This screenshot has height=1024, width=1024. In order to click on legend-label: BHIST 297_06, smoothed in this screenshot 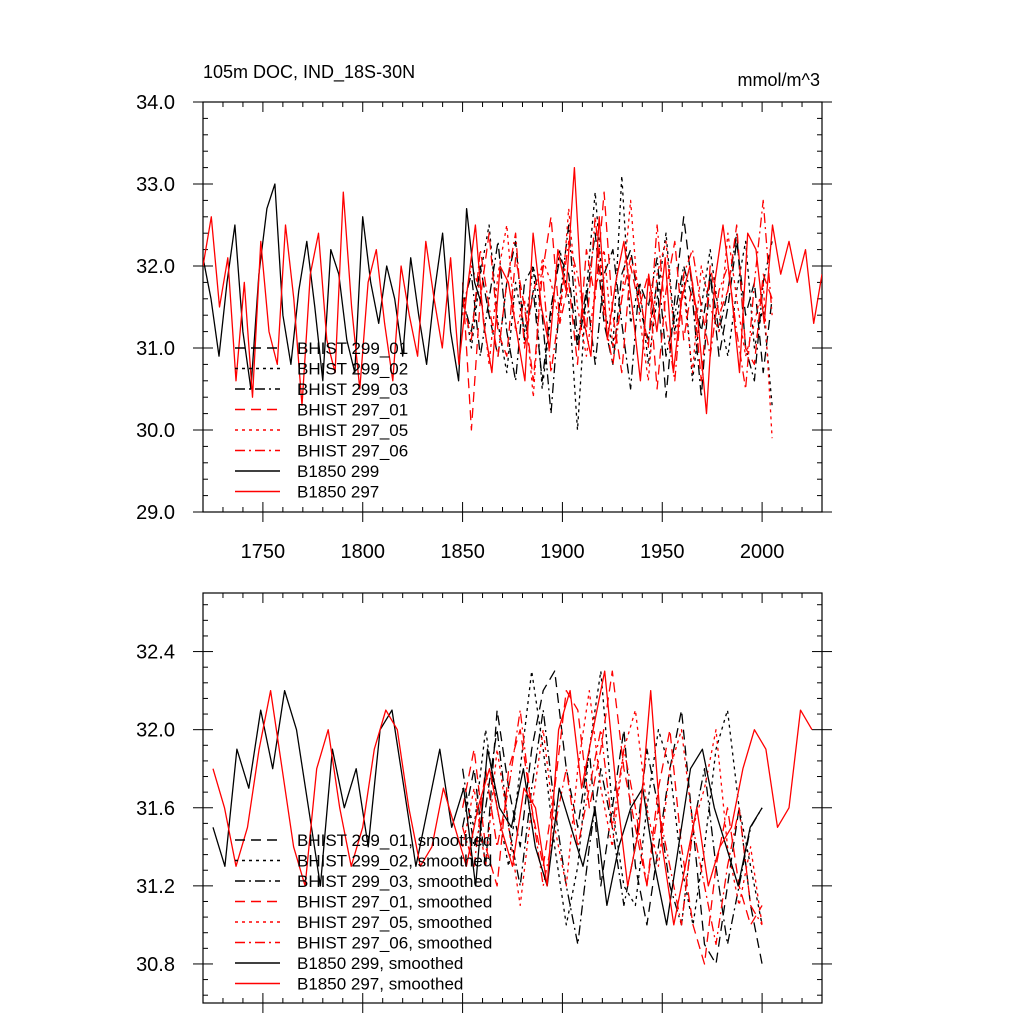, I will do `click(394, 943)`.